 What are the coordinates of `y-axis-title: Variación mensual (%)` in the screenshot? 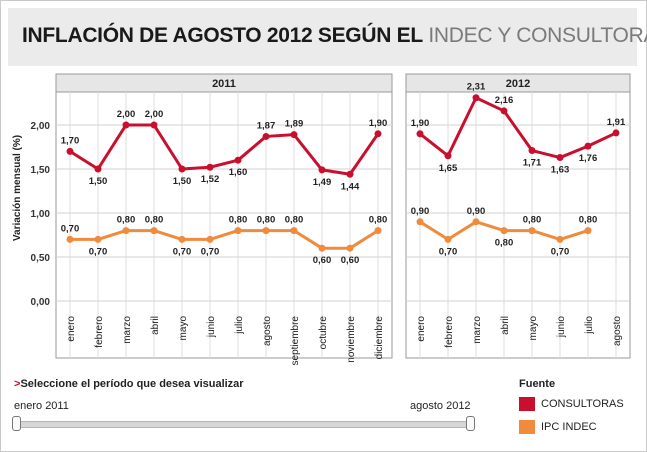 It's located at (17, 188).